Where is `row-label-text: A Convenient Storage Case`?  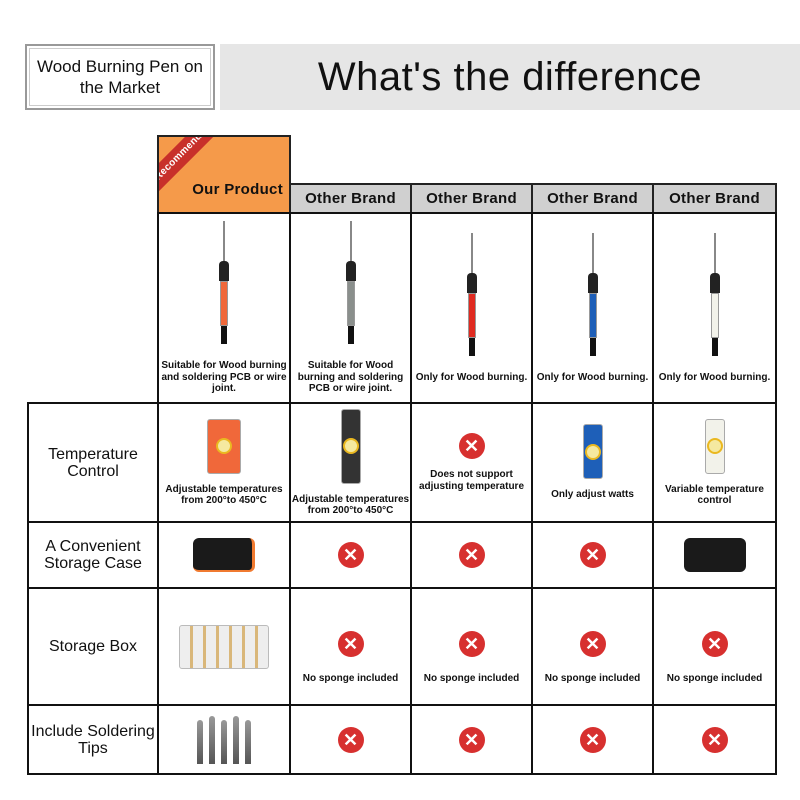 row-label-text: A Convenient Storage Case is located at coordinates (93, 555).